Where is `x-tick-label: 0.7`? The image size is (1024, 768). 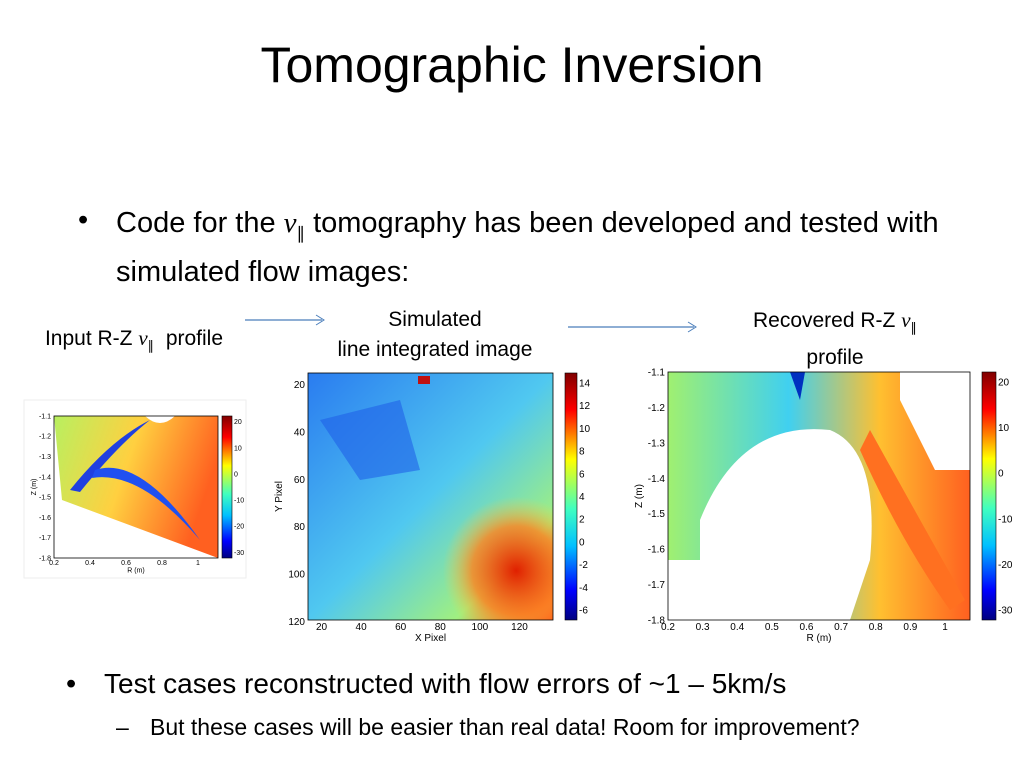
x-tick-label: 0.7 is located at coordinates (841, 627).